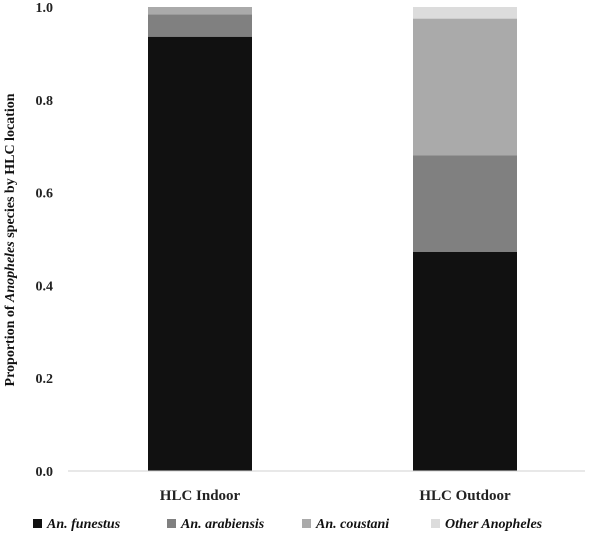  I want to click on x-category-label: HLC Indoor, so click(200, 496).